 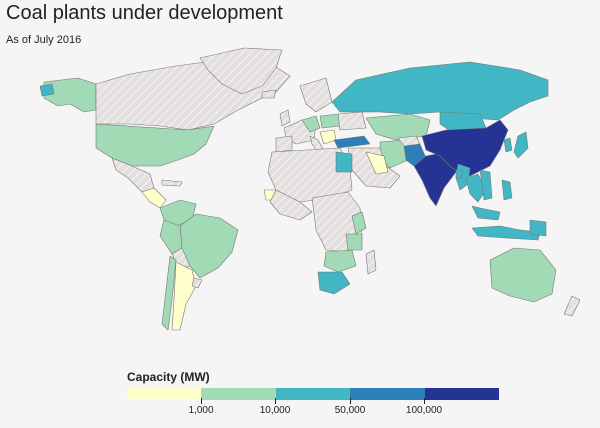 What do you see at coordinates (168, 377) in the screenshot?
I see `legend-title: Capacity (MW)` at bounding box center [168, 377].